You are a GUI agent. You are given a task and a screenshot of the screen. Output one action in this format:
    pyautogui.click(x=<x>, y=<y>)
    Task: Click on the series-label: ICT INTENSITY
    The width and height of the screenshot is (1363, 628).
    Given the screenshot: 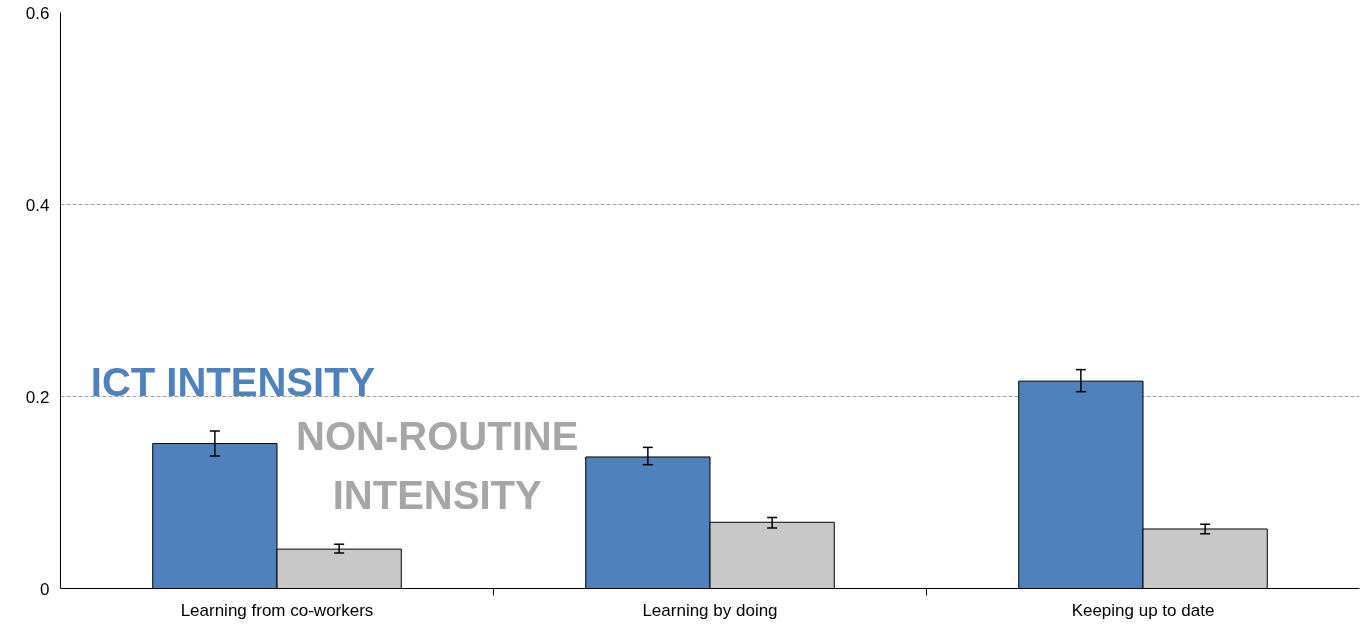 What is the action you would take?
    pyautogui.click(x=233, y=382)
    